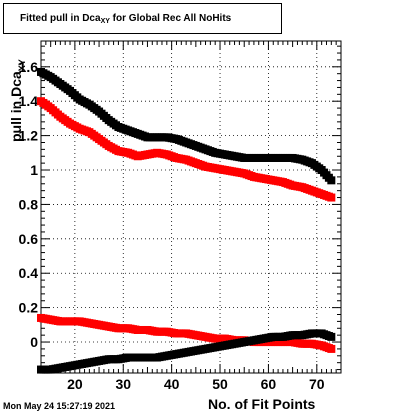  I want to click on chart-title-subscript: XY, so click(105, 21).